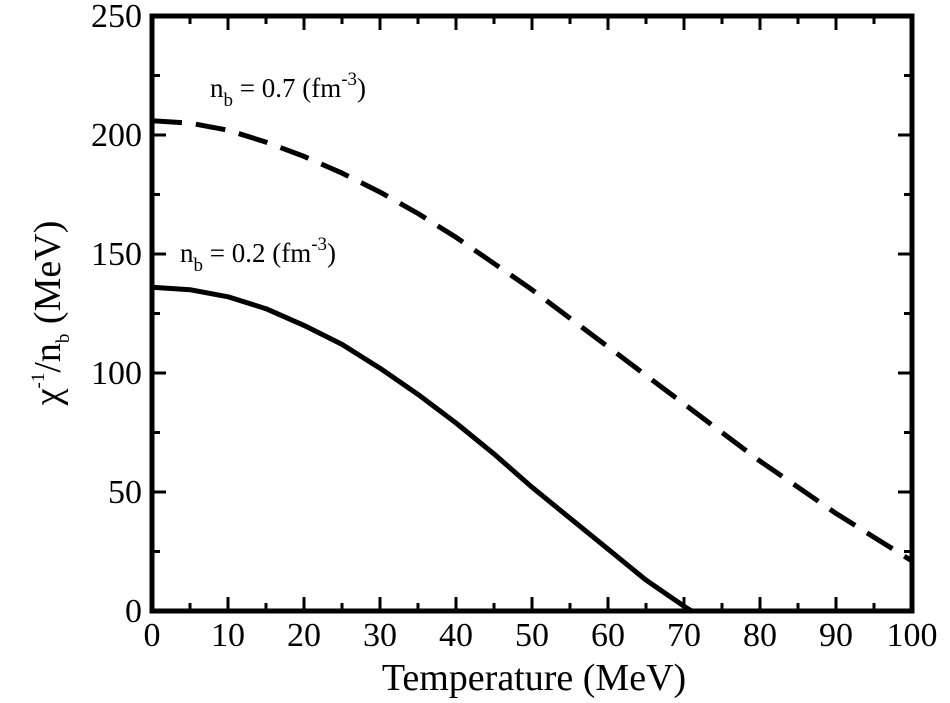 The height and width of the screenshot is (703, 950). What do you see at coordinates (380, 635) in the screenshot?
I see `x-tick-label: 30` at bounding box center [380, 635].